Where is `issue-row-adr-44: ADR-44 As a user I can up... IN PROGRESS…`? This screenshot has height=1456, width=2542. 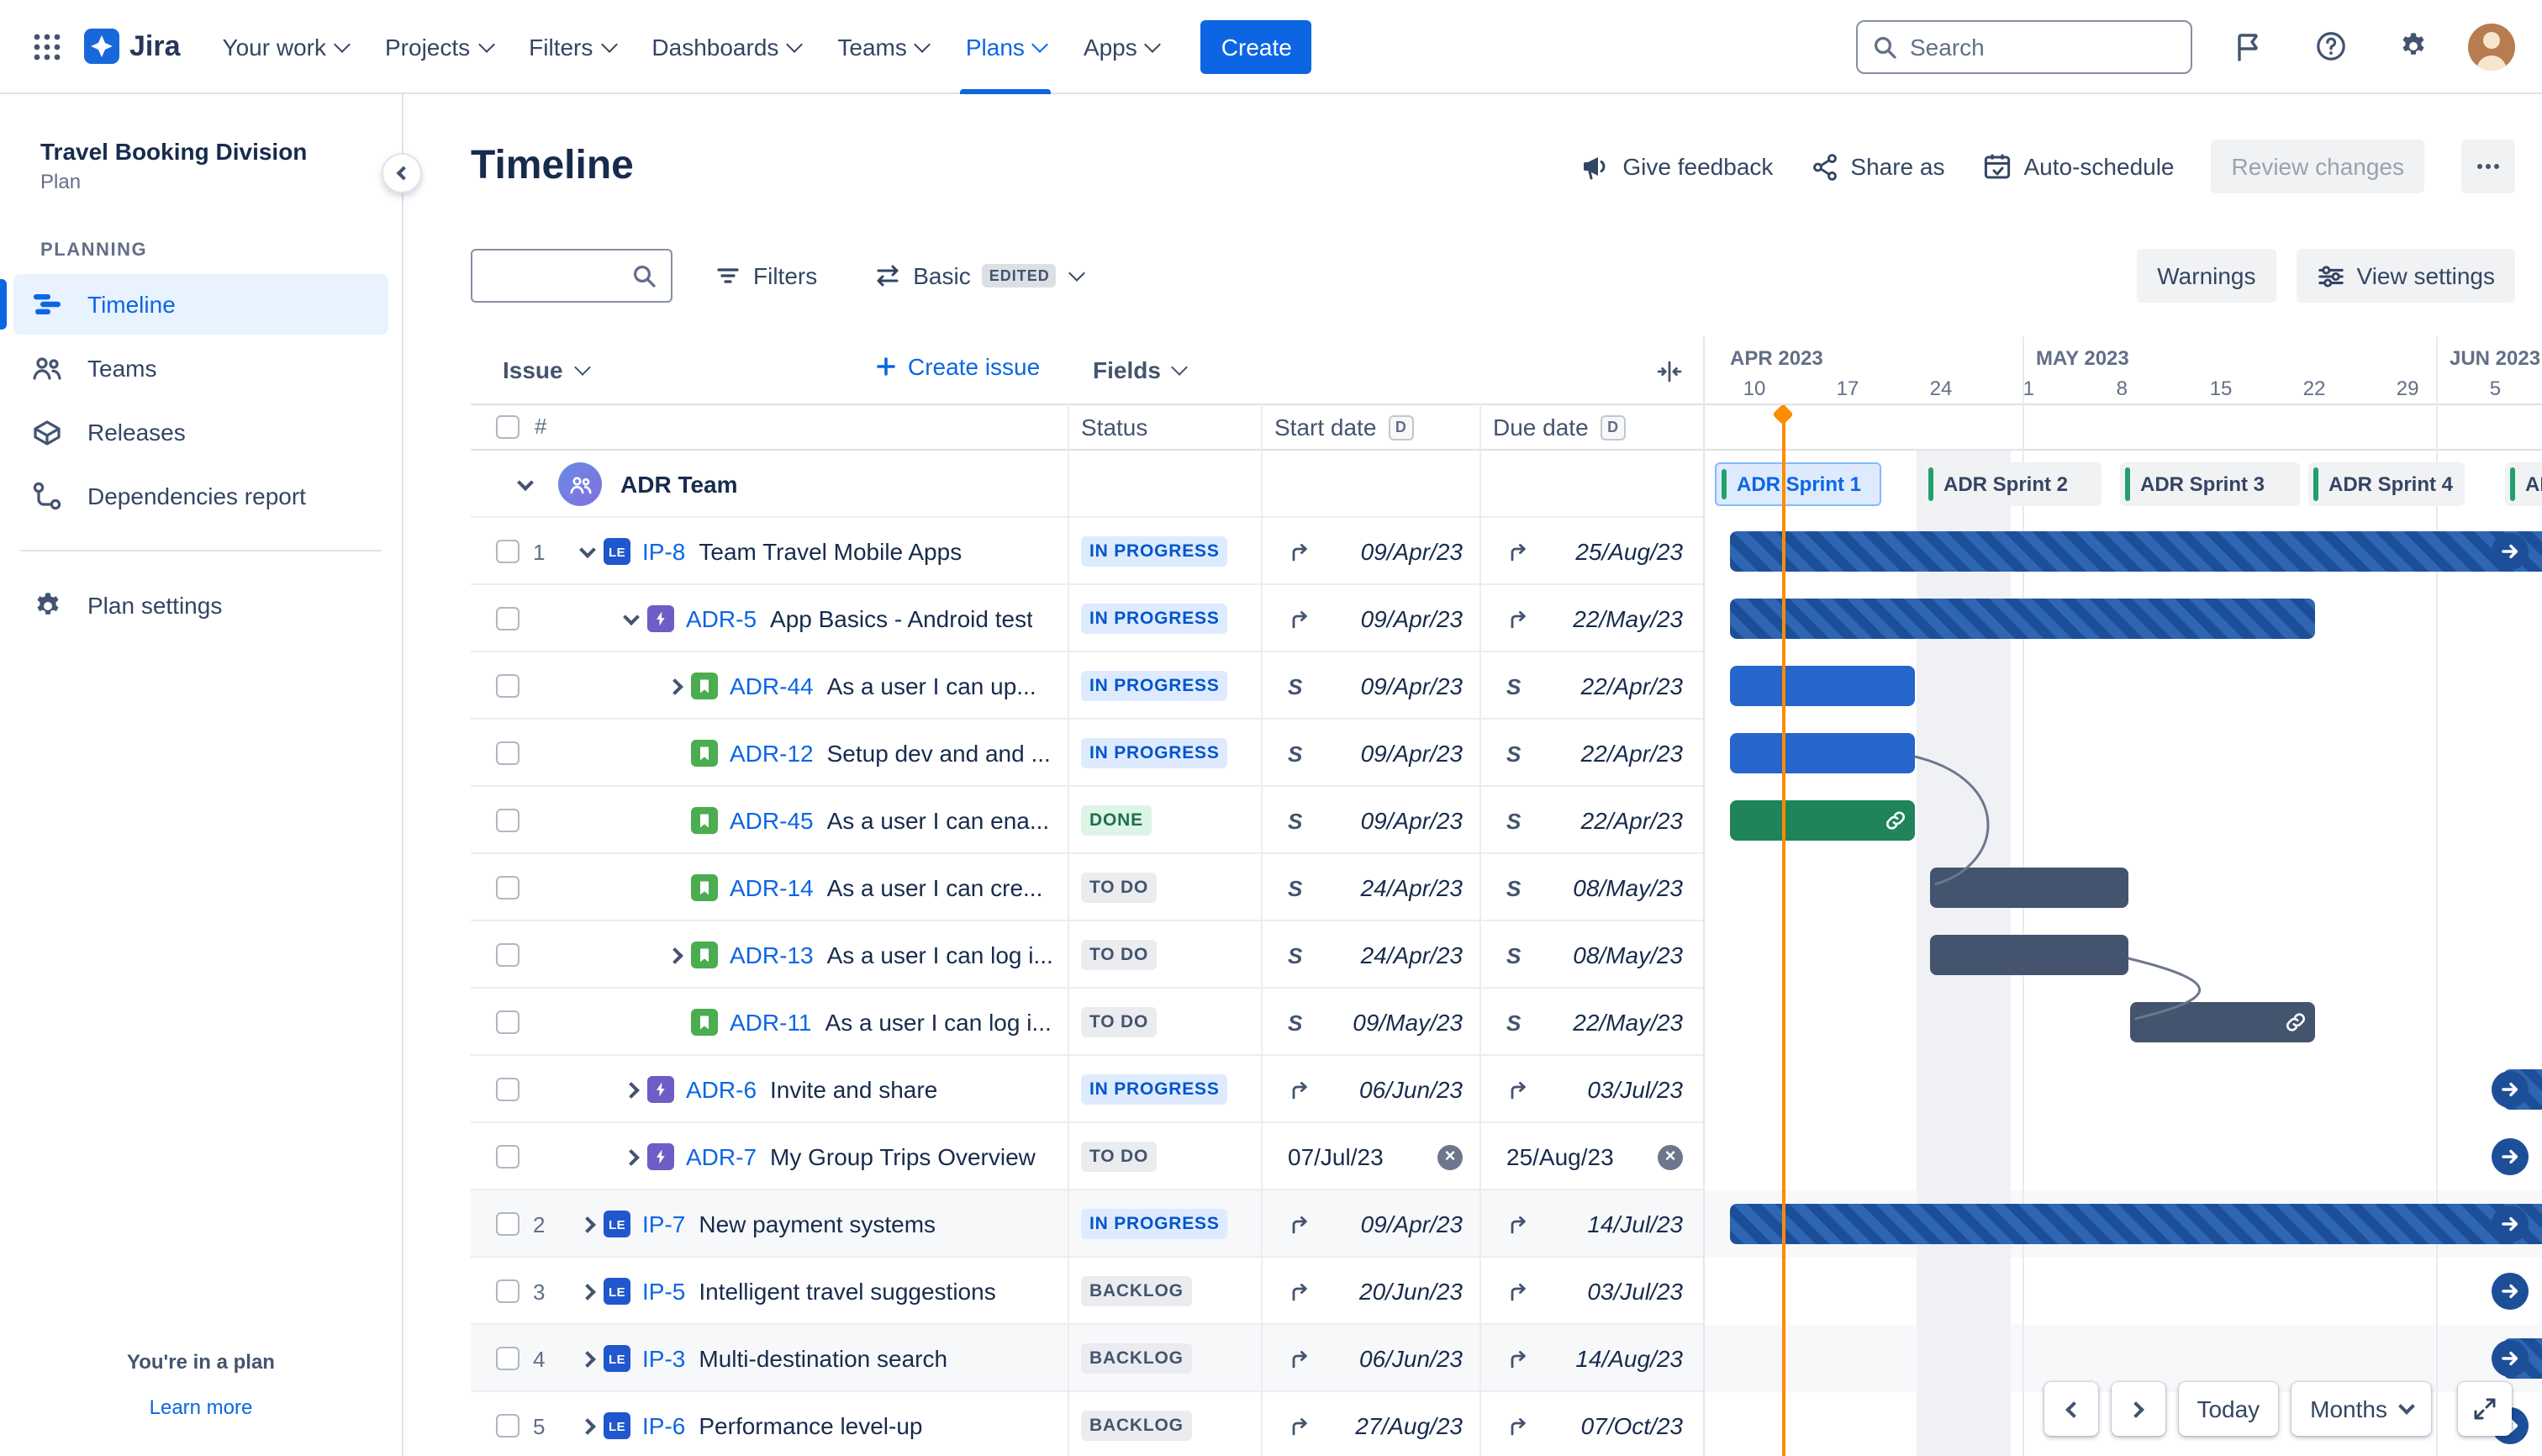 issue-row-adr-44: ADR-44 As a user I can up... IN PROGRESS… is located at coordinates (1506, 686).